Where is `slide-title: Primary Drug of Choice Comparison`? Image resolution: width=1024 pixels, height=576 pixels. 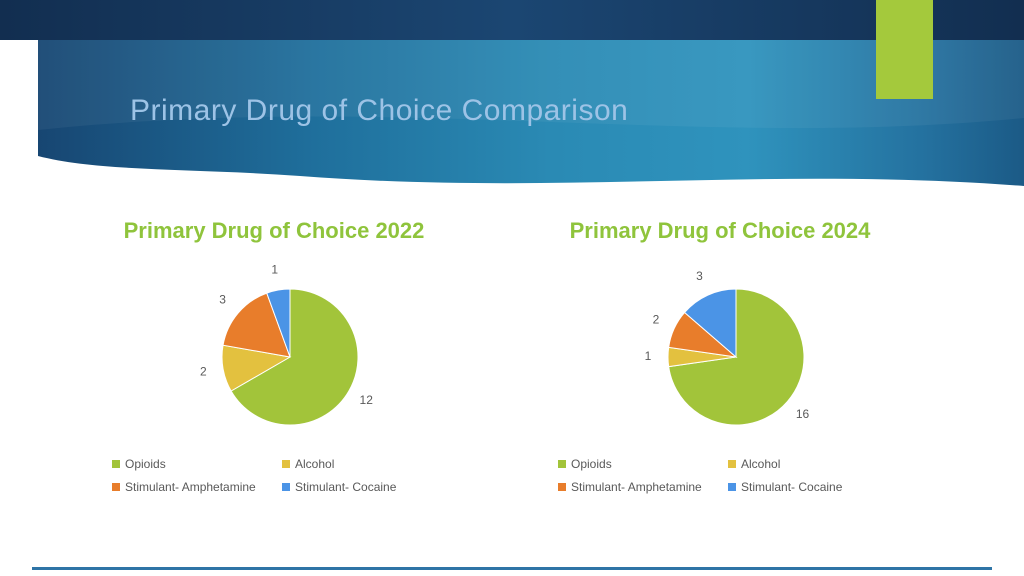
slide-title: Primary Drug of Choice Comparison is located at coordinates (379, 110).